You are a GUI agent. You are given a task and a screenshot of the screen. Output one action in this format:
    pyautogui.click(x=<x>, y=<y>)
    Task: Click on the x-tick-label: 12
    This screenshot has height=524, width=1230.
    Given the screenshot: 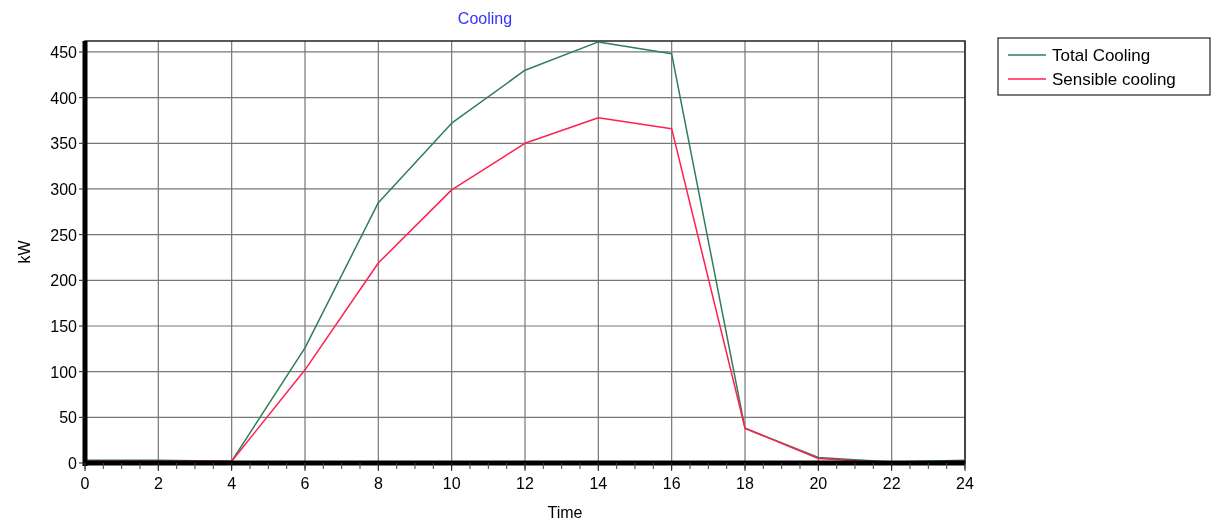 What is the action you would take?
    pyautogui.click(x=525, y=483)
    